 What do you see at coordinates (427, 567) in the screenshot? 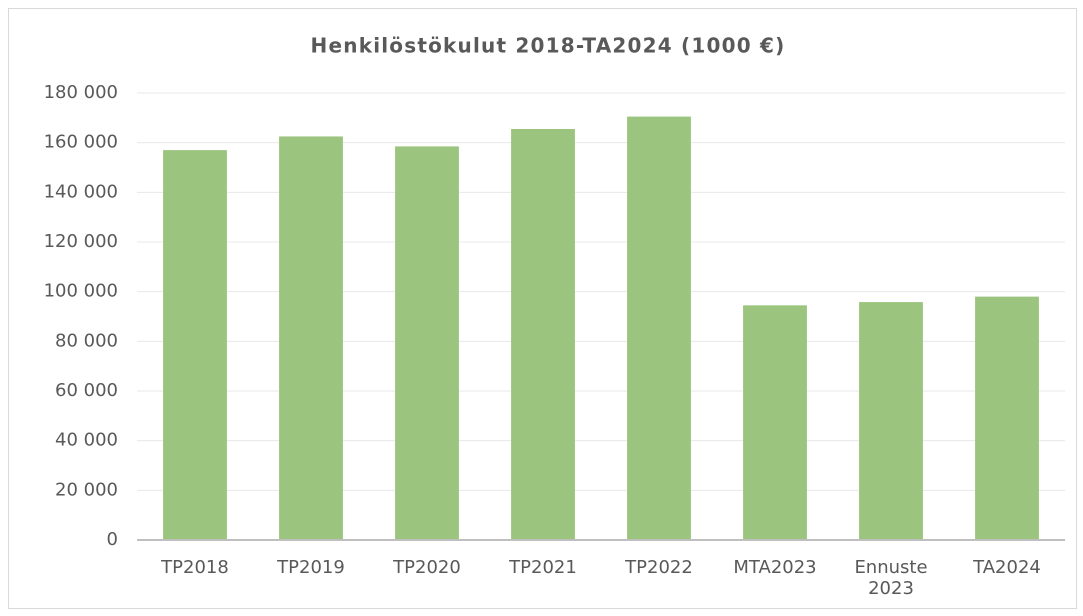
I see `x-tick-label: TP2020` at bounding box center [427, 567].